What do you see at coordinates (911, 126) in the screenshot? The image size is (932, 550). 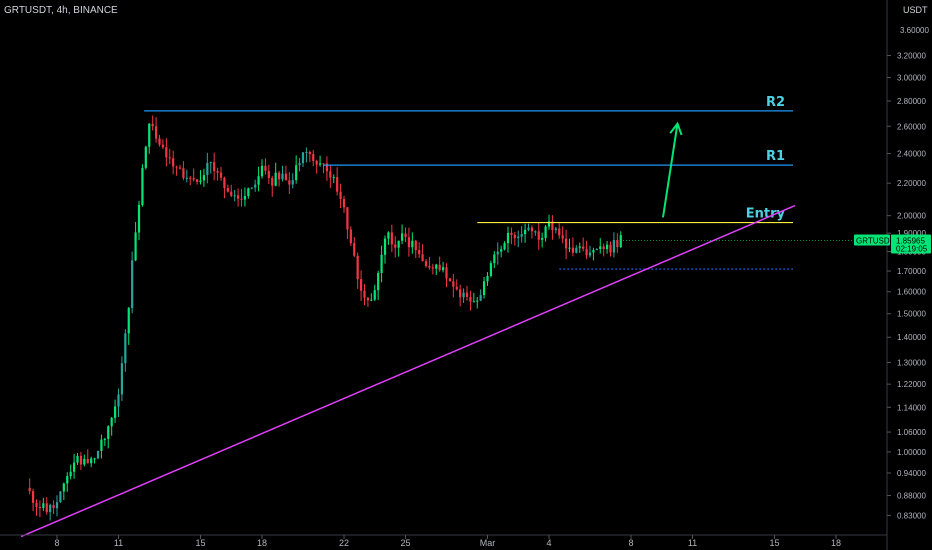 I see `y-tick-label: 2.60000` at bounding box center [911, 126].